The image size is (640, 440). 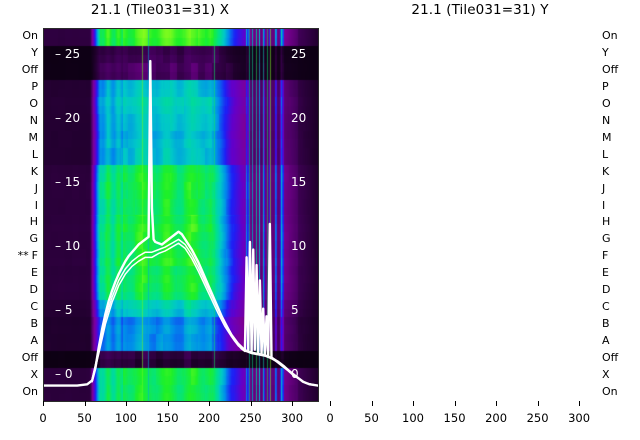 I want to click on y-numeric-tick-left: – 10, so click(x=68, y=246).